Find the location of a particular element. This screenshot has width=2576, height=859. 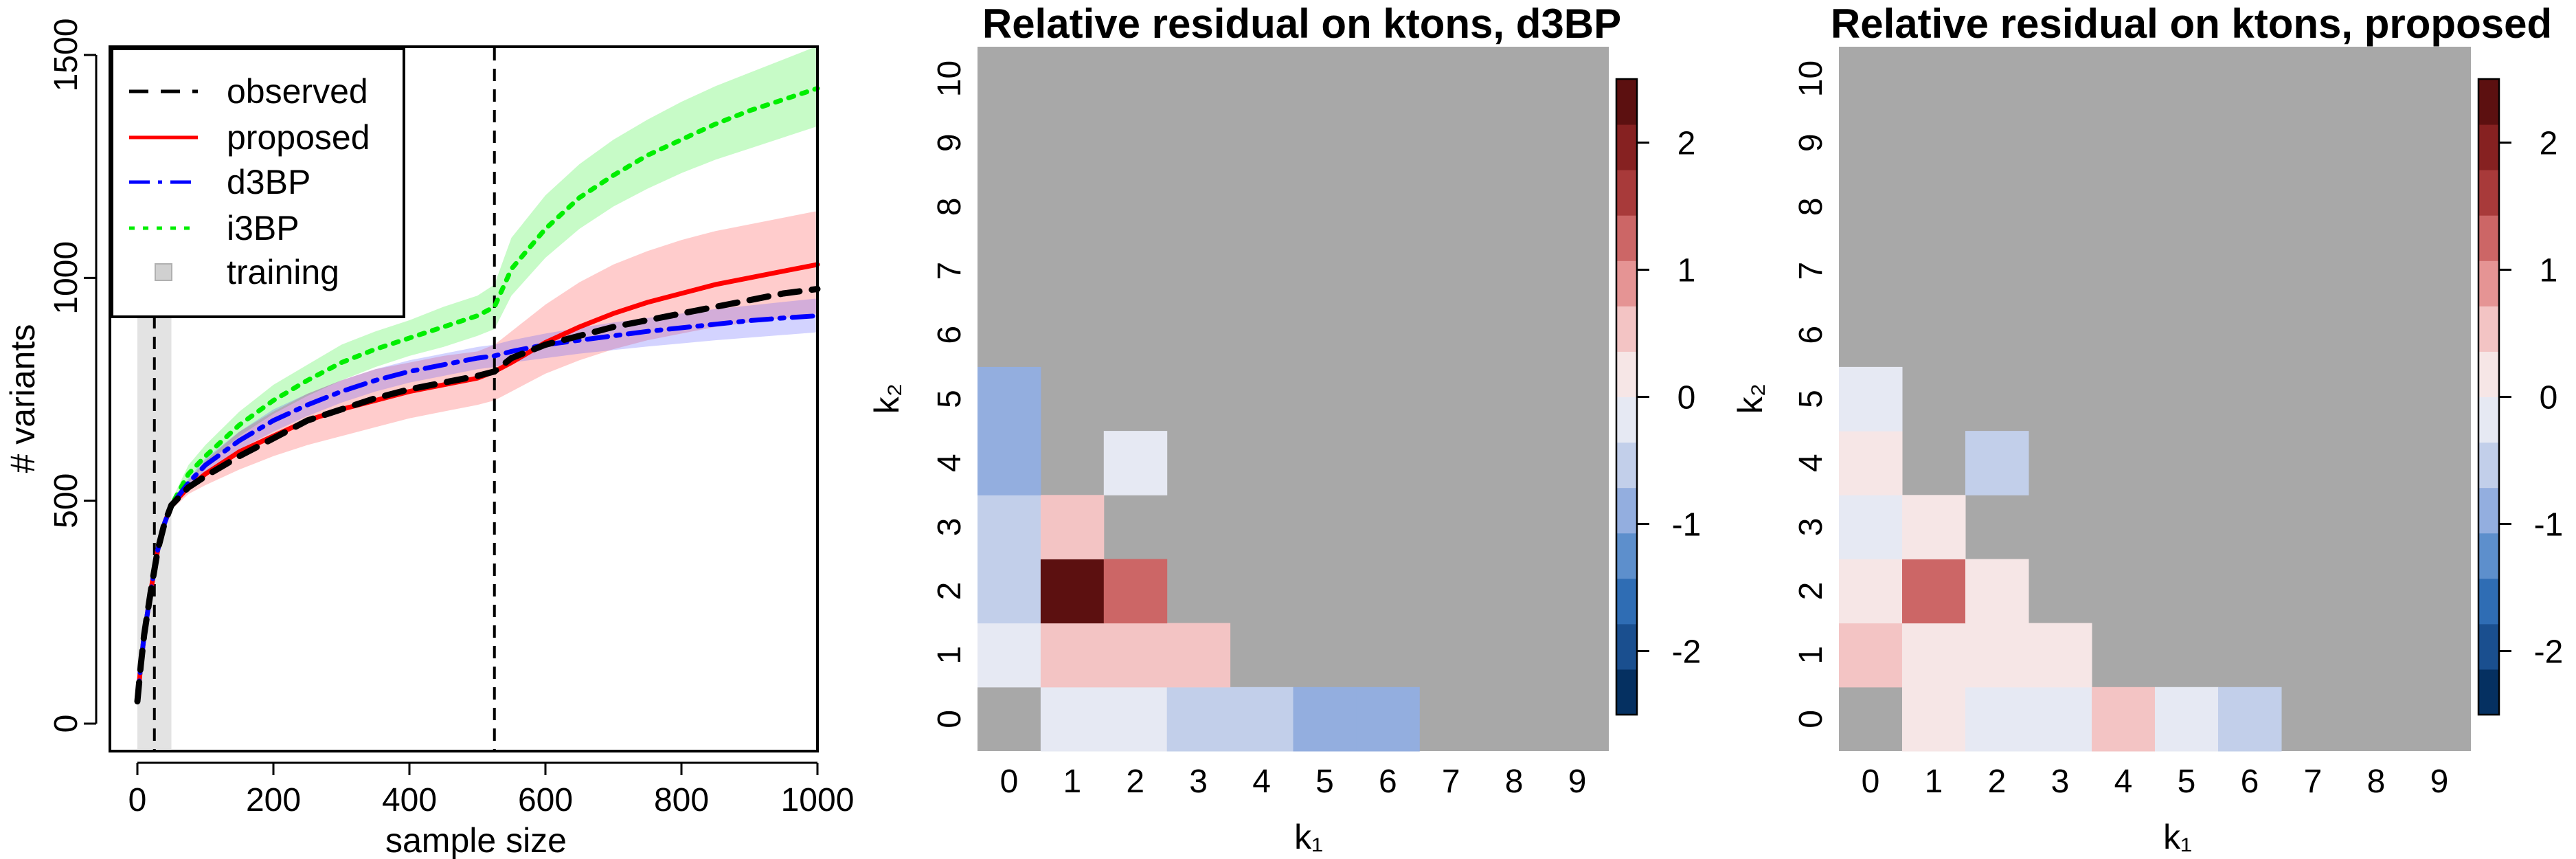

legend-label-proposed: proposed is located at coordinates (298, 137).